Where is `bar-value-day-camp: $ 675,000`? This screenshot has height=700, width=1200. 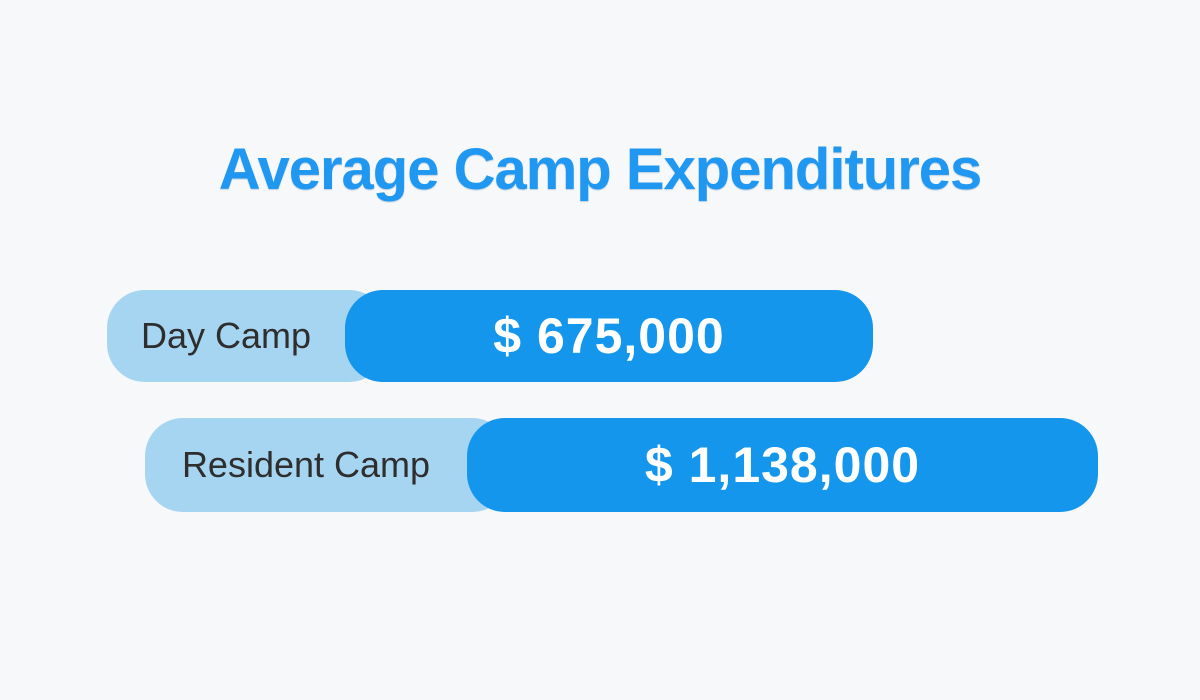
bar-value-day-camp: $ 675,000 is located at coordinates (609, 336).